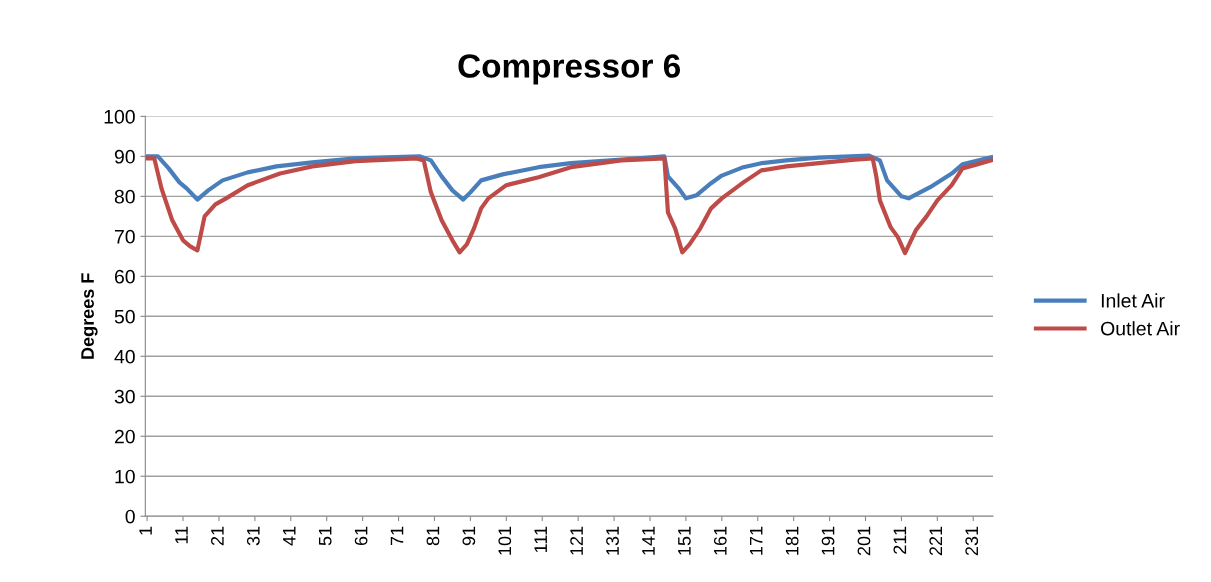  Describe the element at coordinates (181, 535) in the screenshot. I see `x-tick-label: 11` at that location.